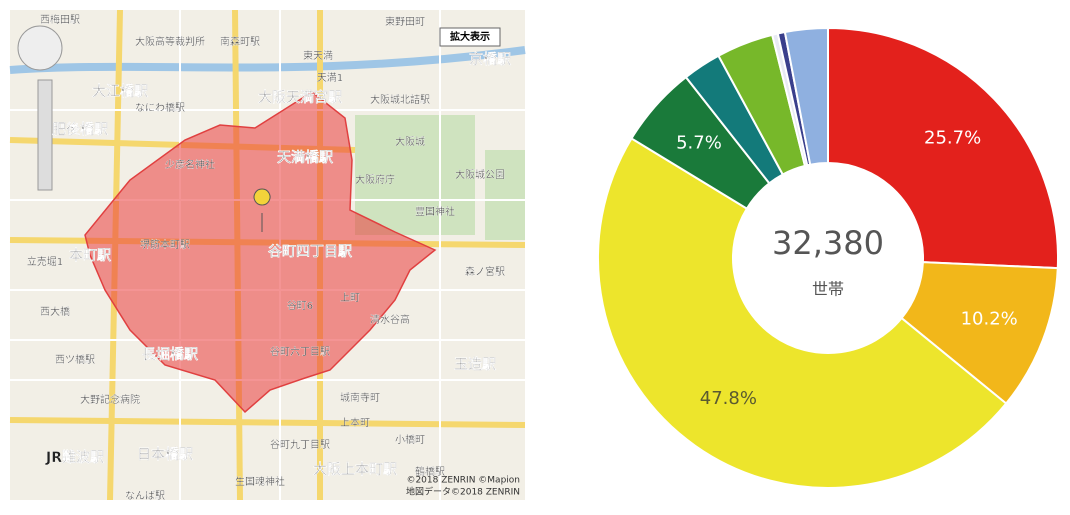  Describe the element at coordinates (305, 157) in the screenshot. I see `map-label: 天満橋駅` at that location.